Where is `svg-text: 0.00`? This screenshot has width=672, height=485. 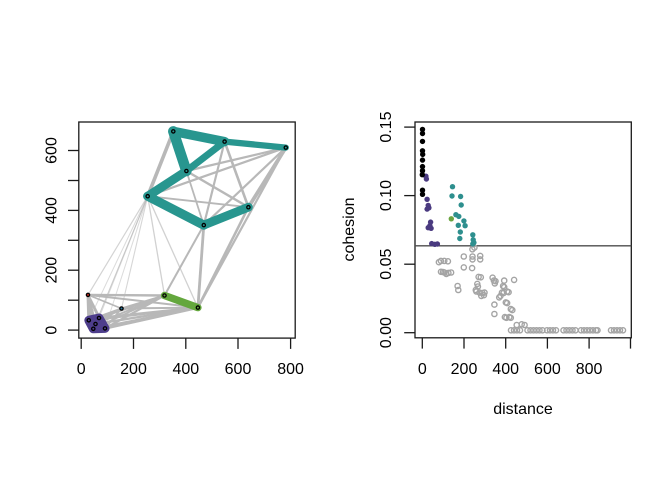 svg-text: 0.00 is located at coordinates (386, 332).